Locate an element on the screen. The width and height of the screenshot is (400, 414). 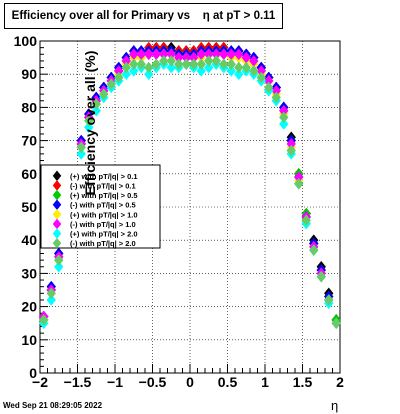
legend-entry-label: (+) with pT/|q| > 2.0 is located at coordinates (104, 234).